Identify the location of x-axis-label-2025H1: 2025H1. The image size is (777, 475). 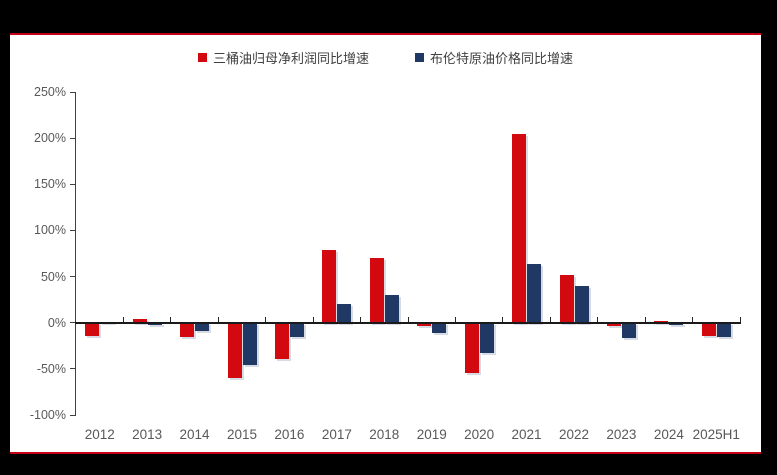
(716, 434).